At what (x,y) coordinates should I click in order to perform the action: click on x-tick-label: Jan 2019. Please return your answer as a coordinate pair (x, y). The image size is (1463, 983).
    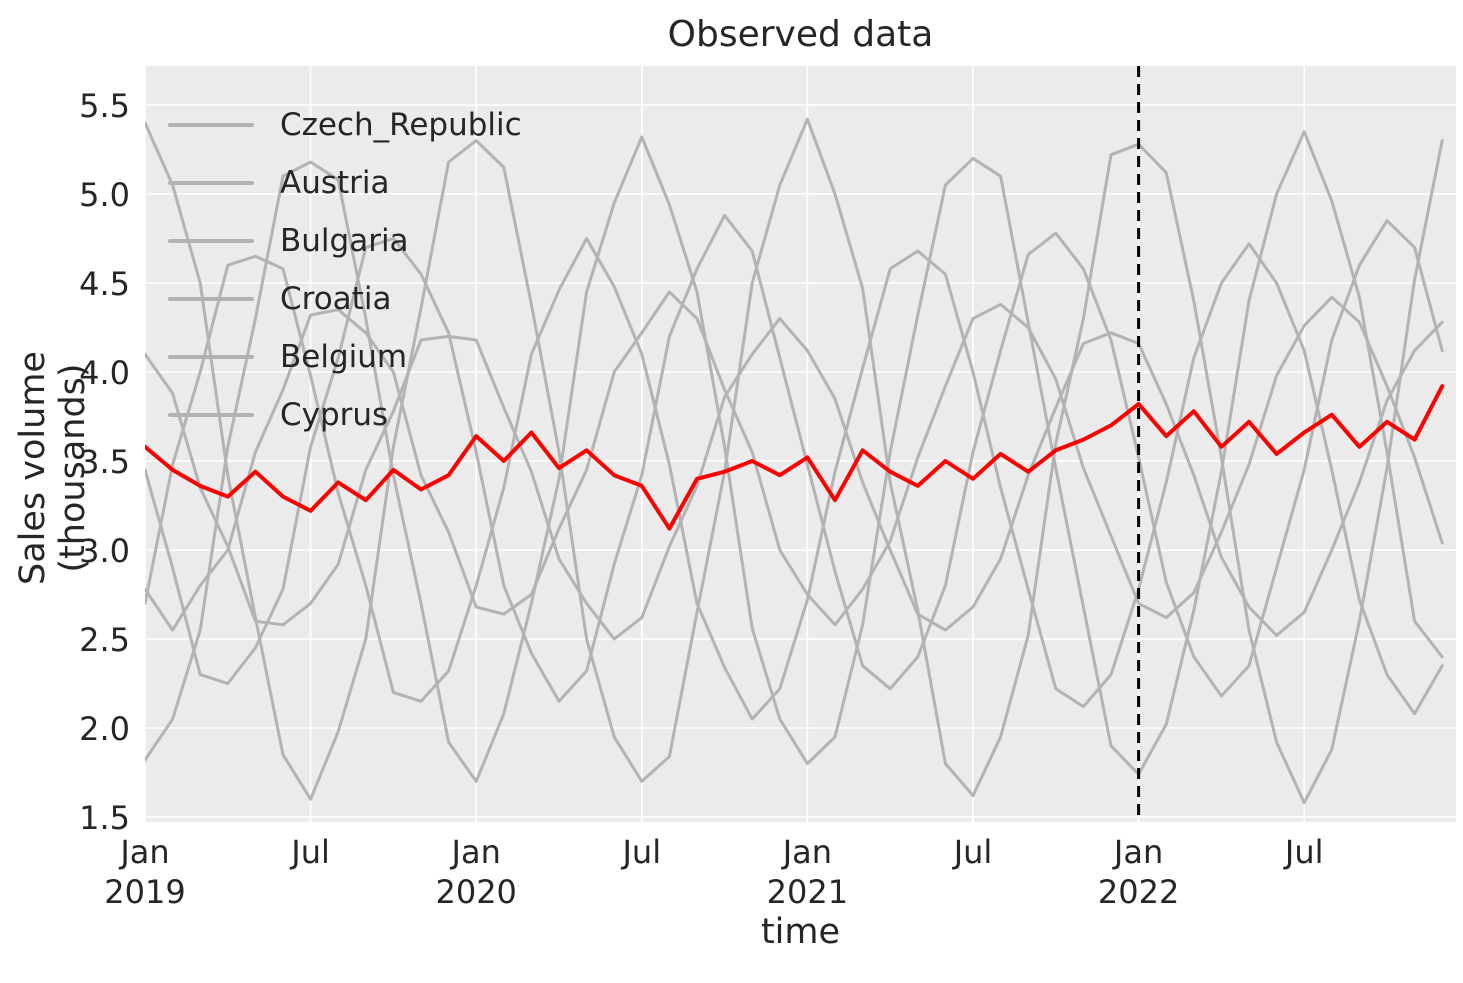
    Looking at the image, I should click on (145, 872).